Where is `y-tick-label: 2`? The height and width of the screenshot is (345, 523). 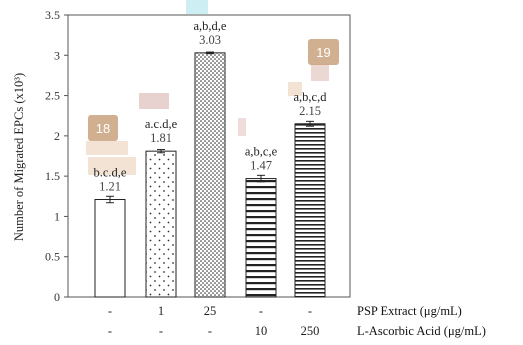
y-tick-label: 2 is located at coordinates (57, 136).